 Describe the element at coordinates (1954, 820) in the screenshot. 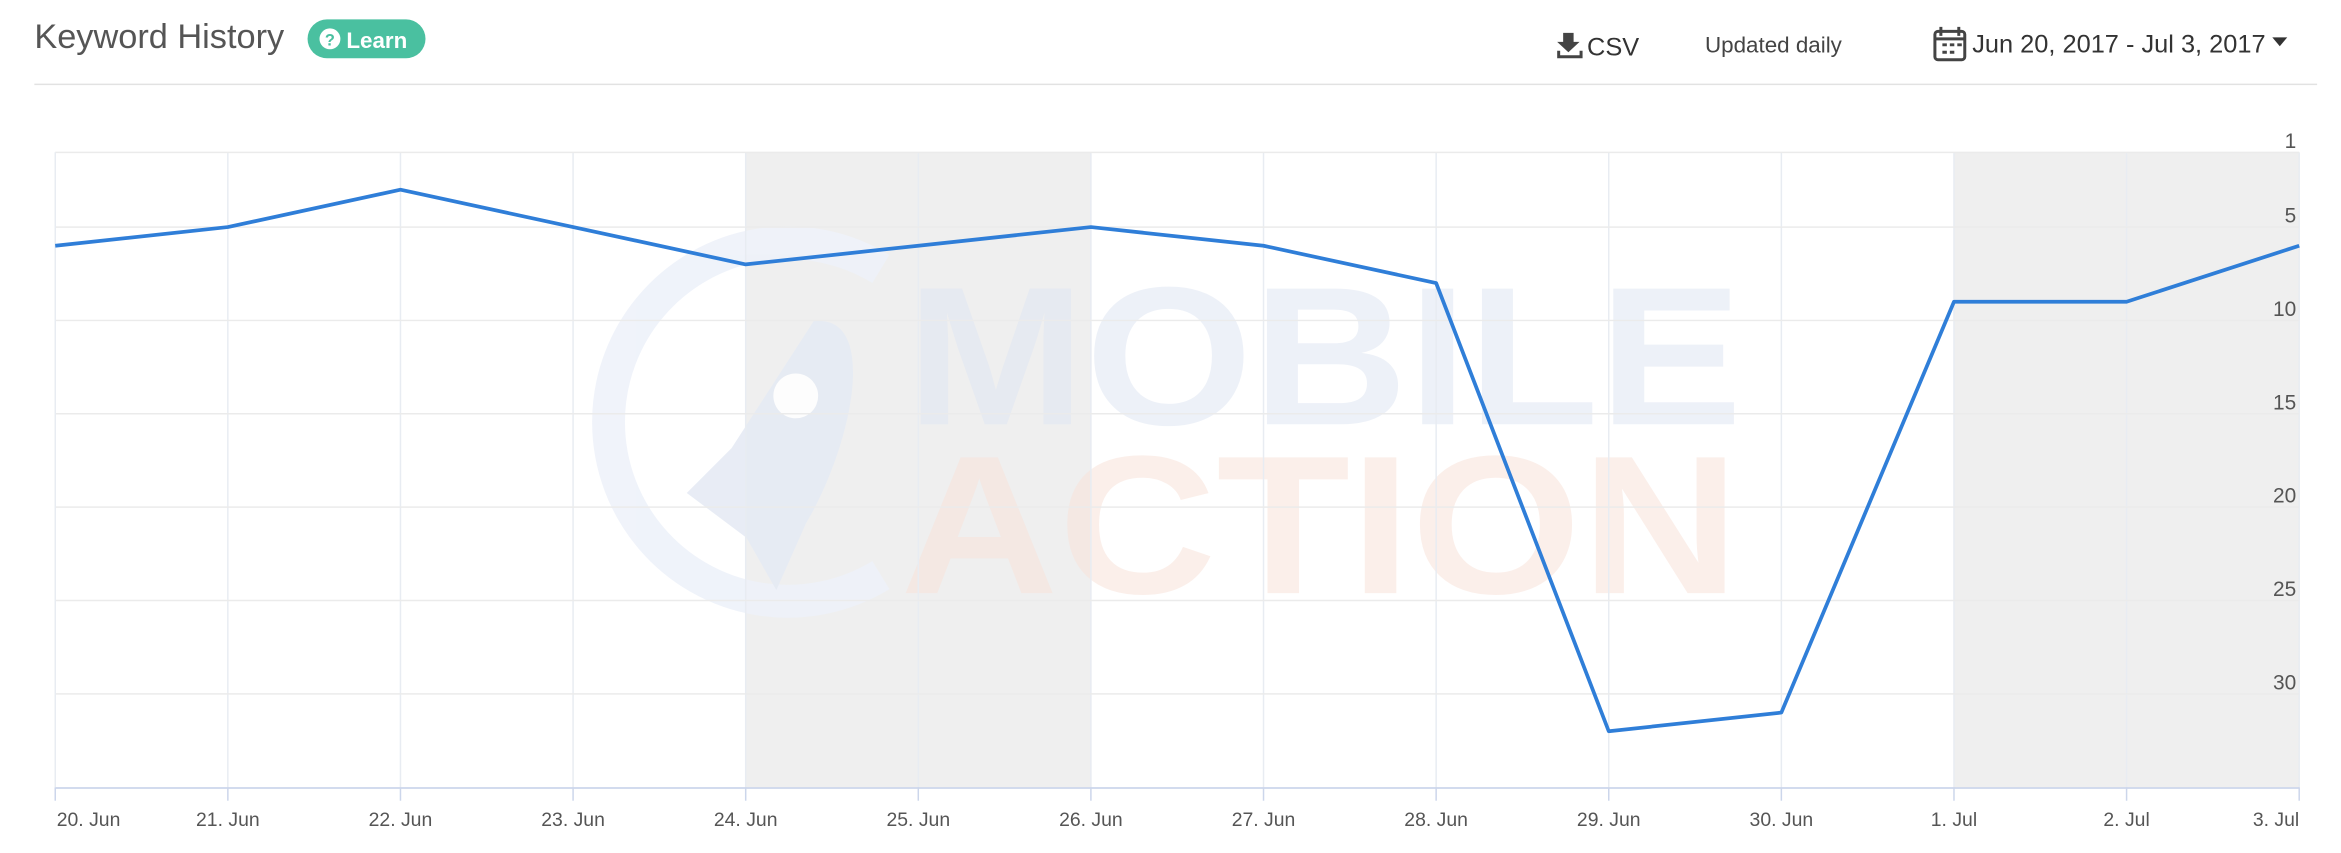

I see `x-tick-label: 1. Jul` at that location.